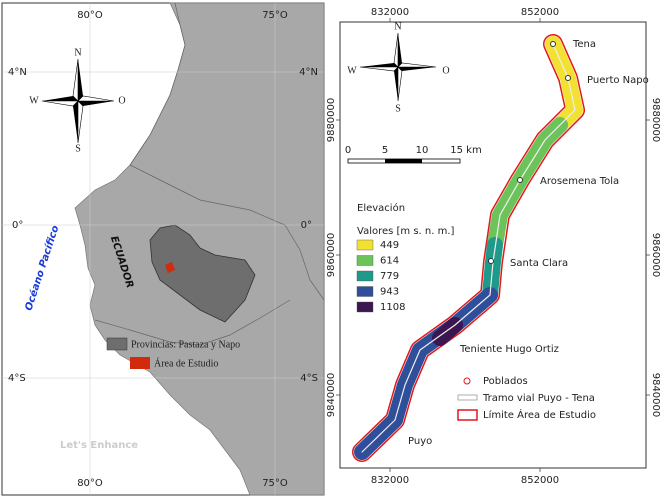 The width and height of the screenshot is (667, 503). Describe the element at coordinates (579, 181) in the screenshot. I see `town-label: Arosemena Tola` at that location.